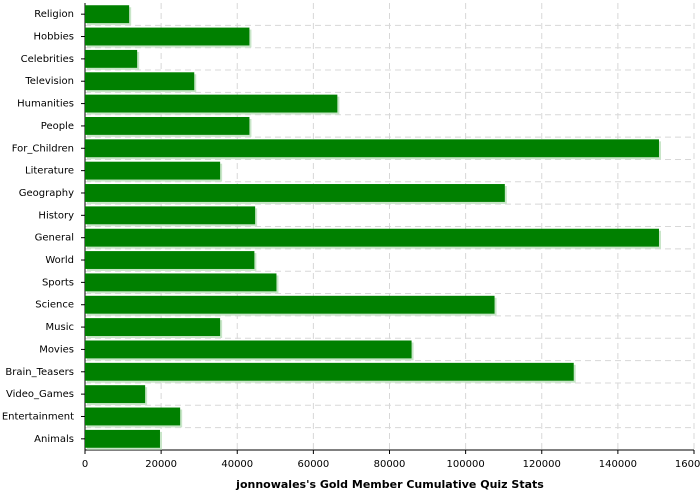  What do you see at coordinates (237, 464) in the screenshot?
I see `x-tick-label: 40000` at bounding box center [237, 464].